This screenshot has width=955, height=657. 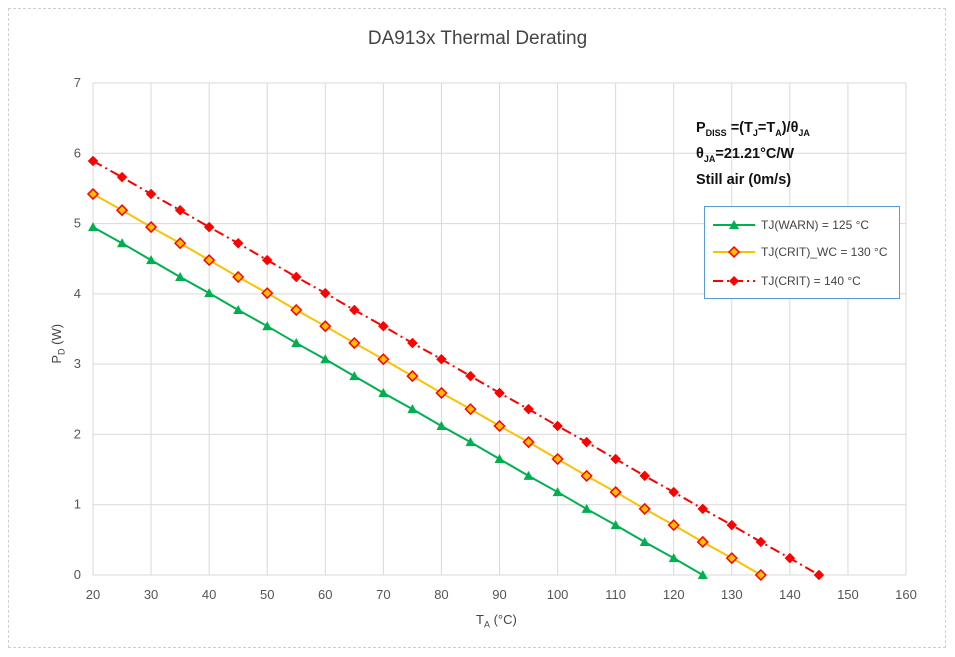 I want to click on x-tick-label: 140, so click(x=790, y=594).